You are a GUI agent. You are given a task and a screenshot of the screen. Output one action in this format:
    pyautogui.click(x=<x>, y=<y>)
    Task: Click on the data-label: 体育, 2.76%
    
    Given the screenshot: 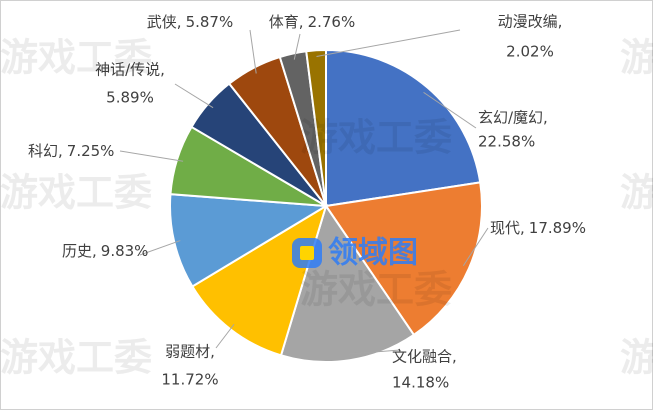 What is the action you would take?
    pyautogui.click(x=312, y=22)
    